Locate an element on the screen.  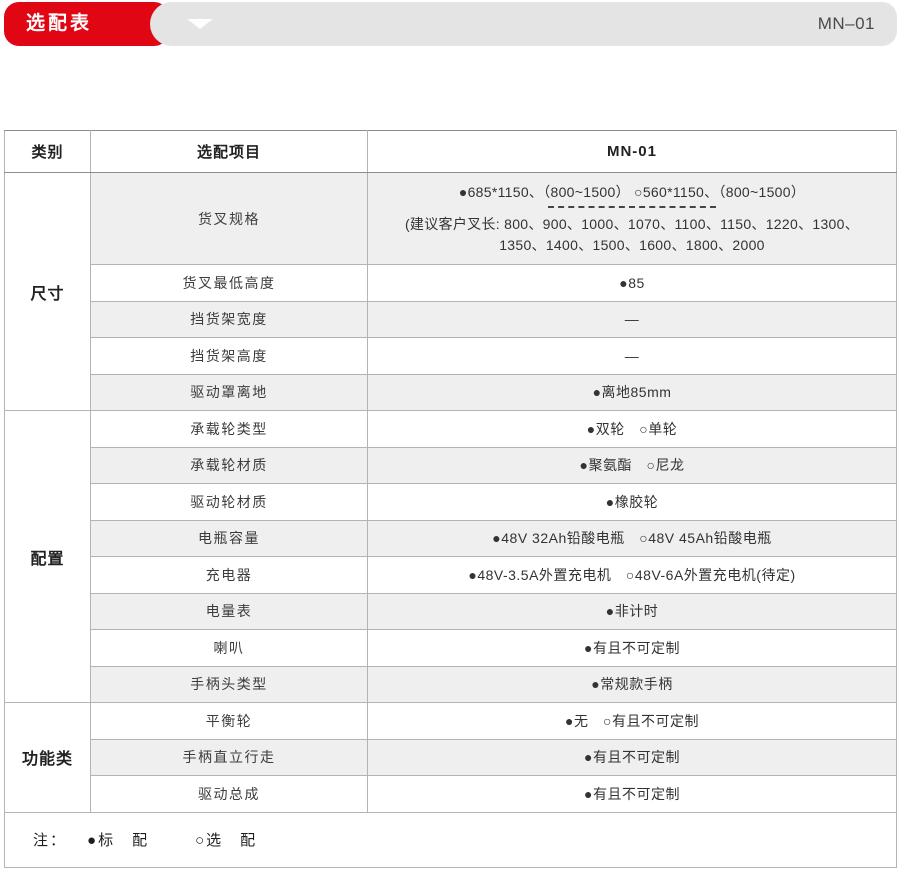
note-row: 注： ●标 配 ○选 配 is located at coordinates (450, 839).